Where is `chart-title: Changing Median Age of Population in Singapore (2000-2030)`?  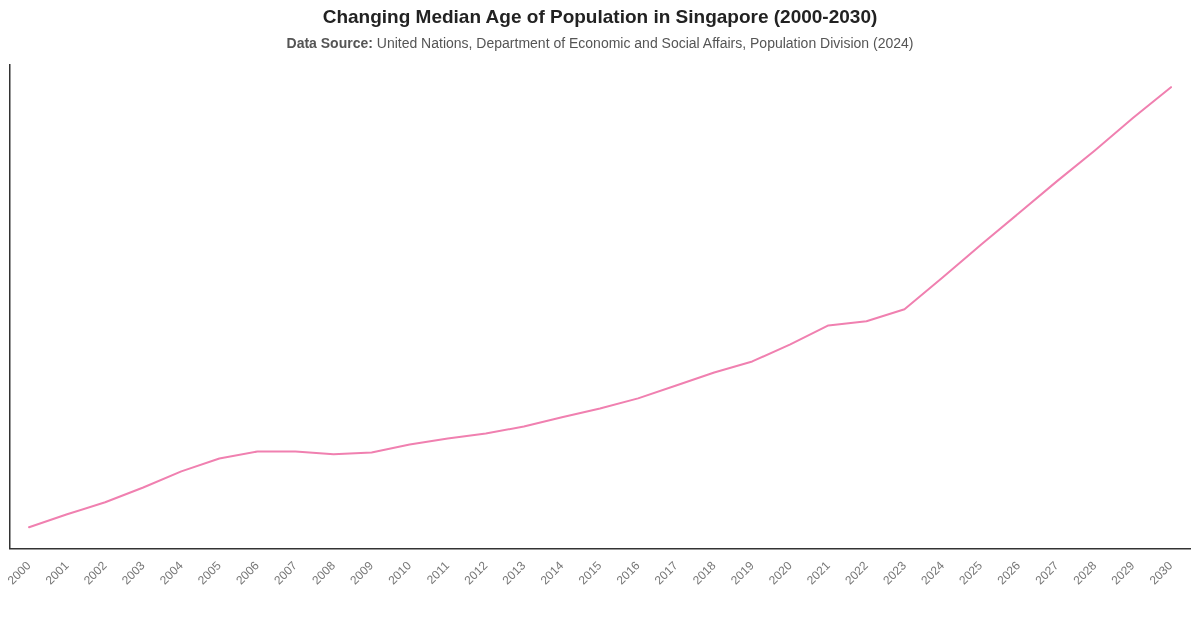 chart-title: Changing Median Age of Population in Singapore (2000-2030) is located at coordinates (600, 17).